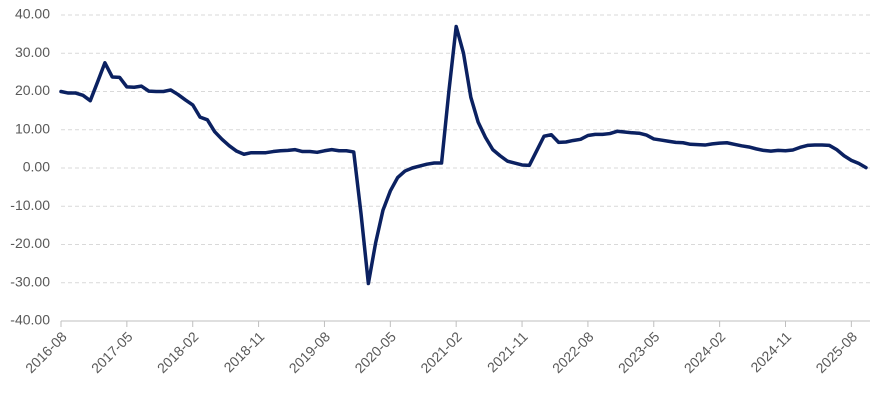  Describe the element at coordinates (46, 352) in the screenshot. I see `x-tick-label: 2016-08` at that location.